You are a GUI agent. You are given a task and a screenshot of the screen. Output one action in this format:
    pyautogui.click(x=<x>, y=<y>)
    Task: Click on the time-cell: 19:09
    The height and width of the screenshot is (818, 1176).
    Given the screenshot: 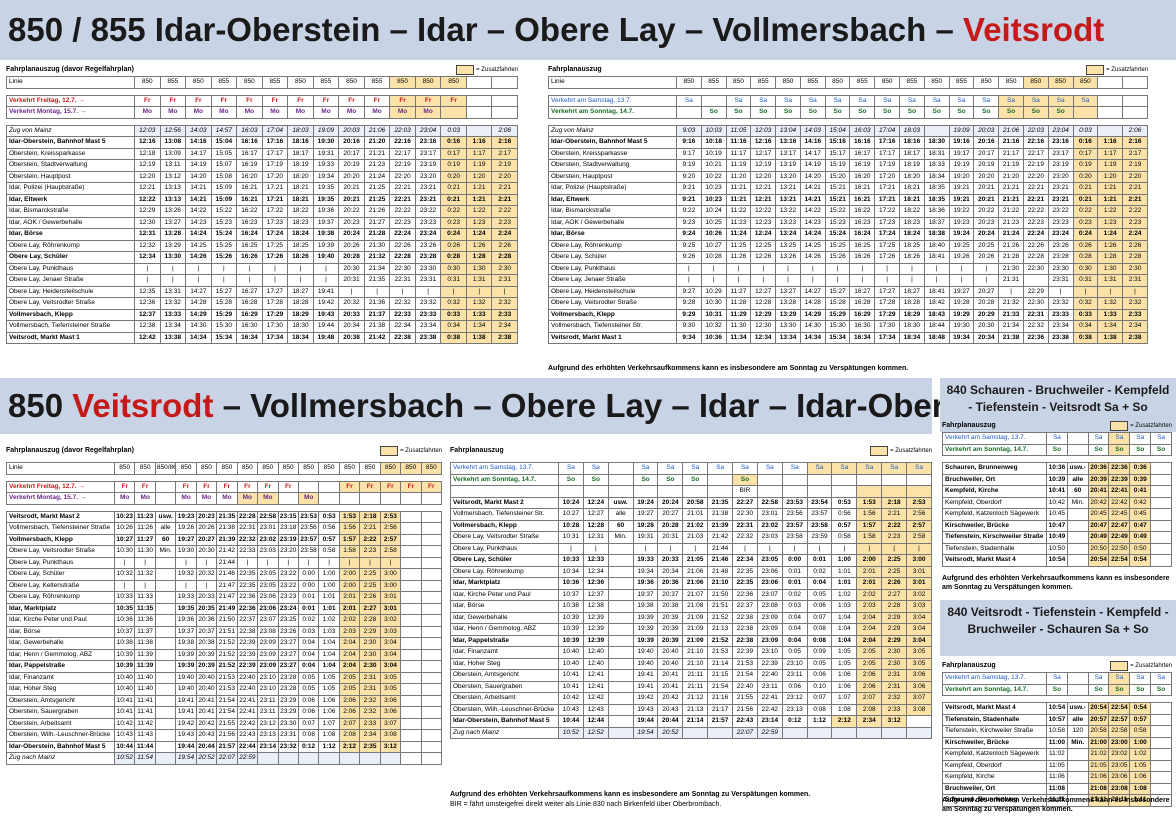 What is the action you would take?
    pyautogui.click(x=961, y=130)
    